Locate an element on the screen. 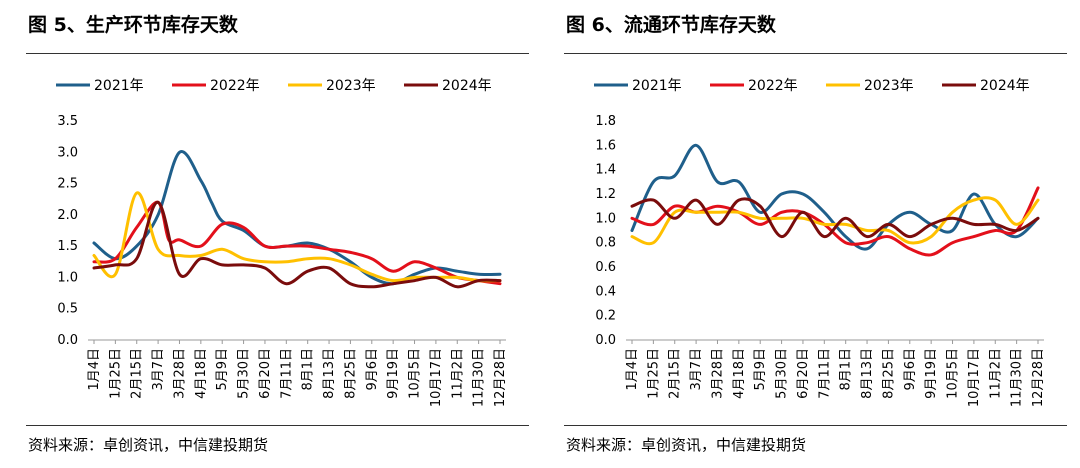 The width and height of the screenshot is (1080, 468). y-tick-label: 3.0 is located at coordinates (67, 152).